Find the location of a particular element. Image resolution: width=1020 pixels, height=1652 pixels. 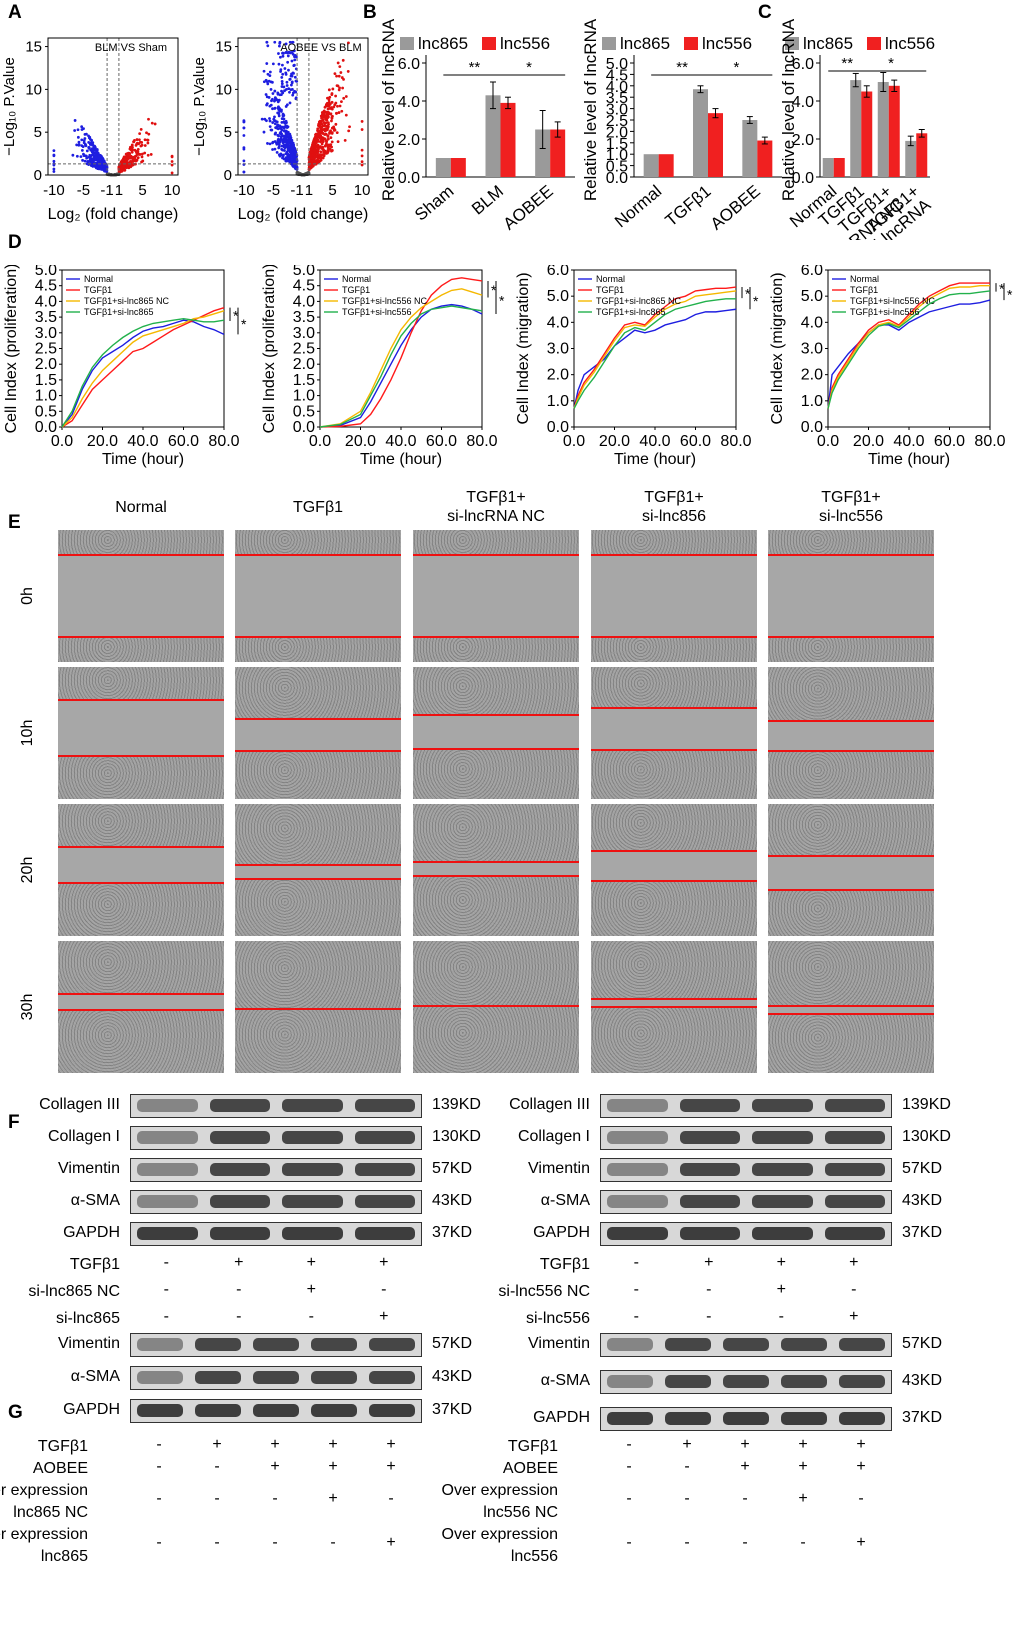

panel-label-f: F is located at coordinates (14, 1122).